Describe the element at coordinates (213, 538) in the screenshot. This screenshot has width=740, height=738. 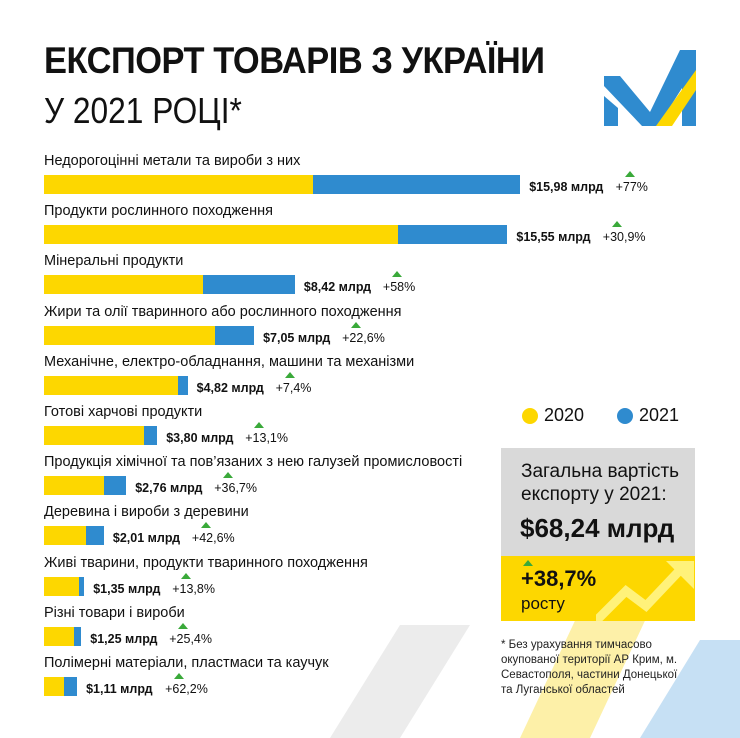
I see `growth-label: +42,6%` at that location.